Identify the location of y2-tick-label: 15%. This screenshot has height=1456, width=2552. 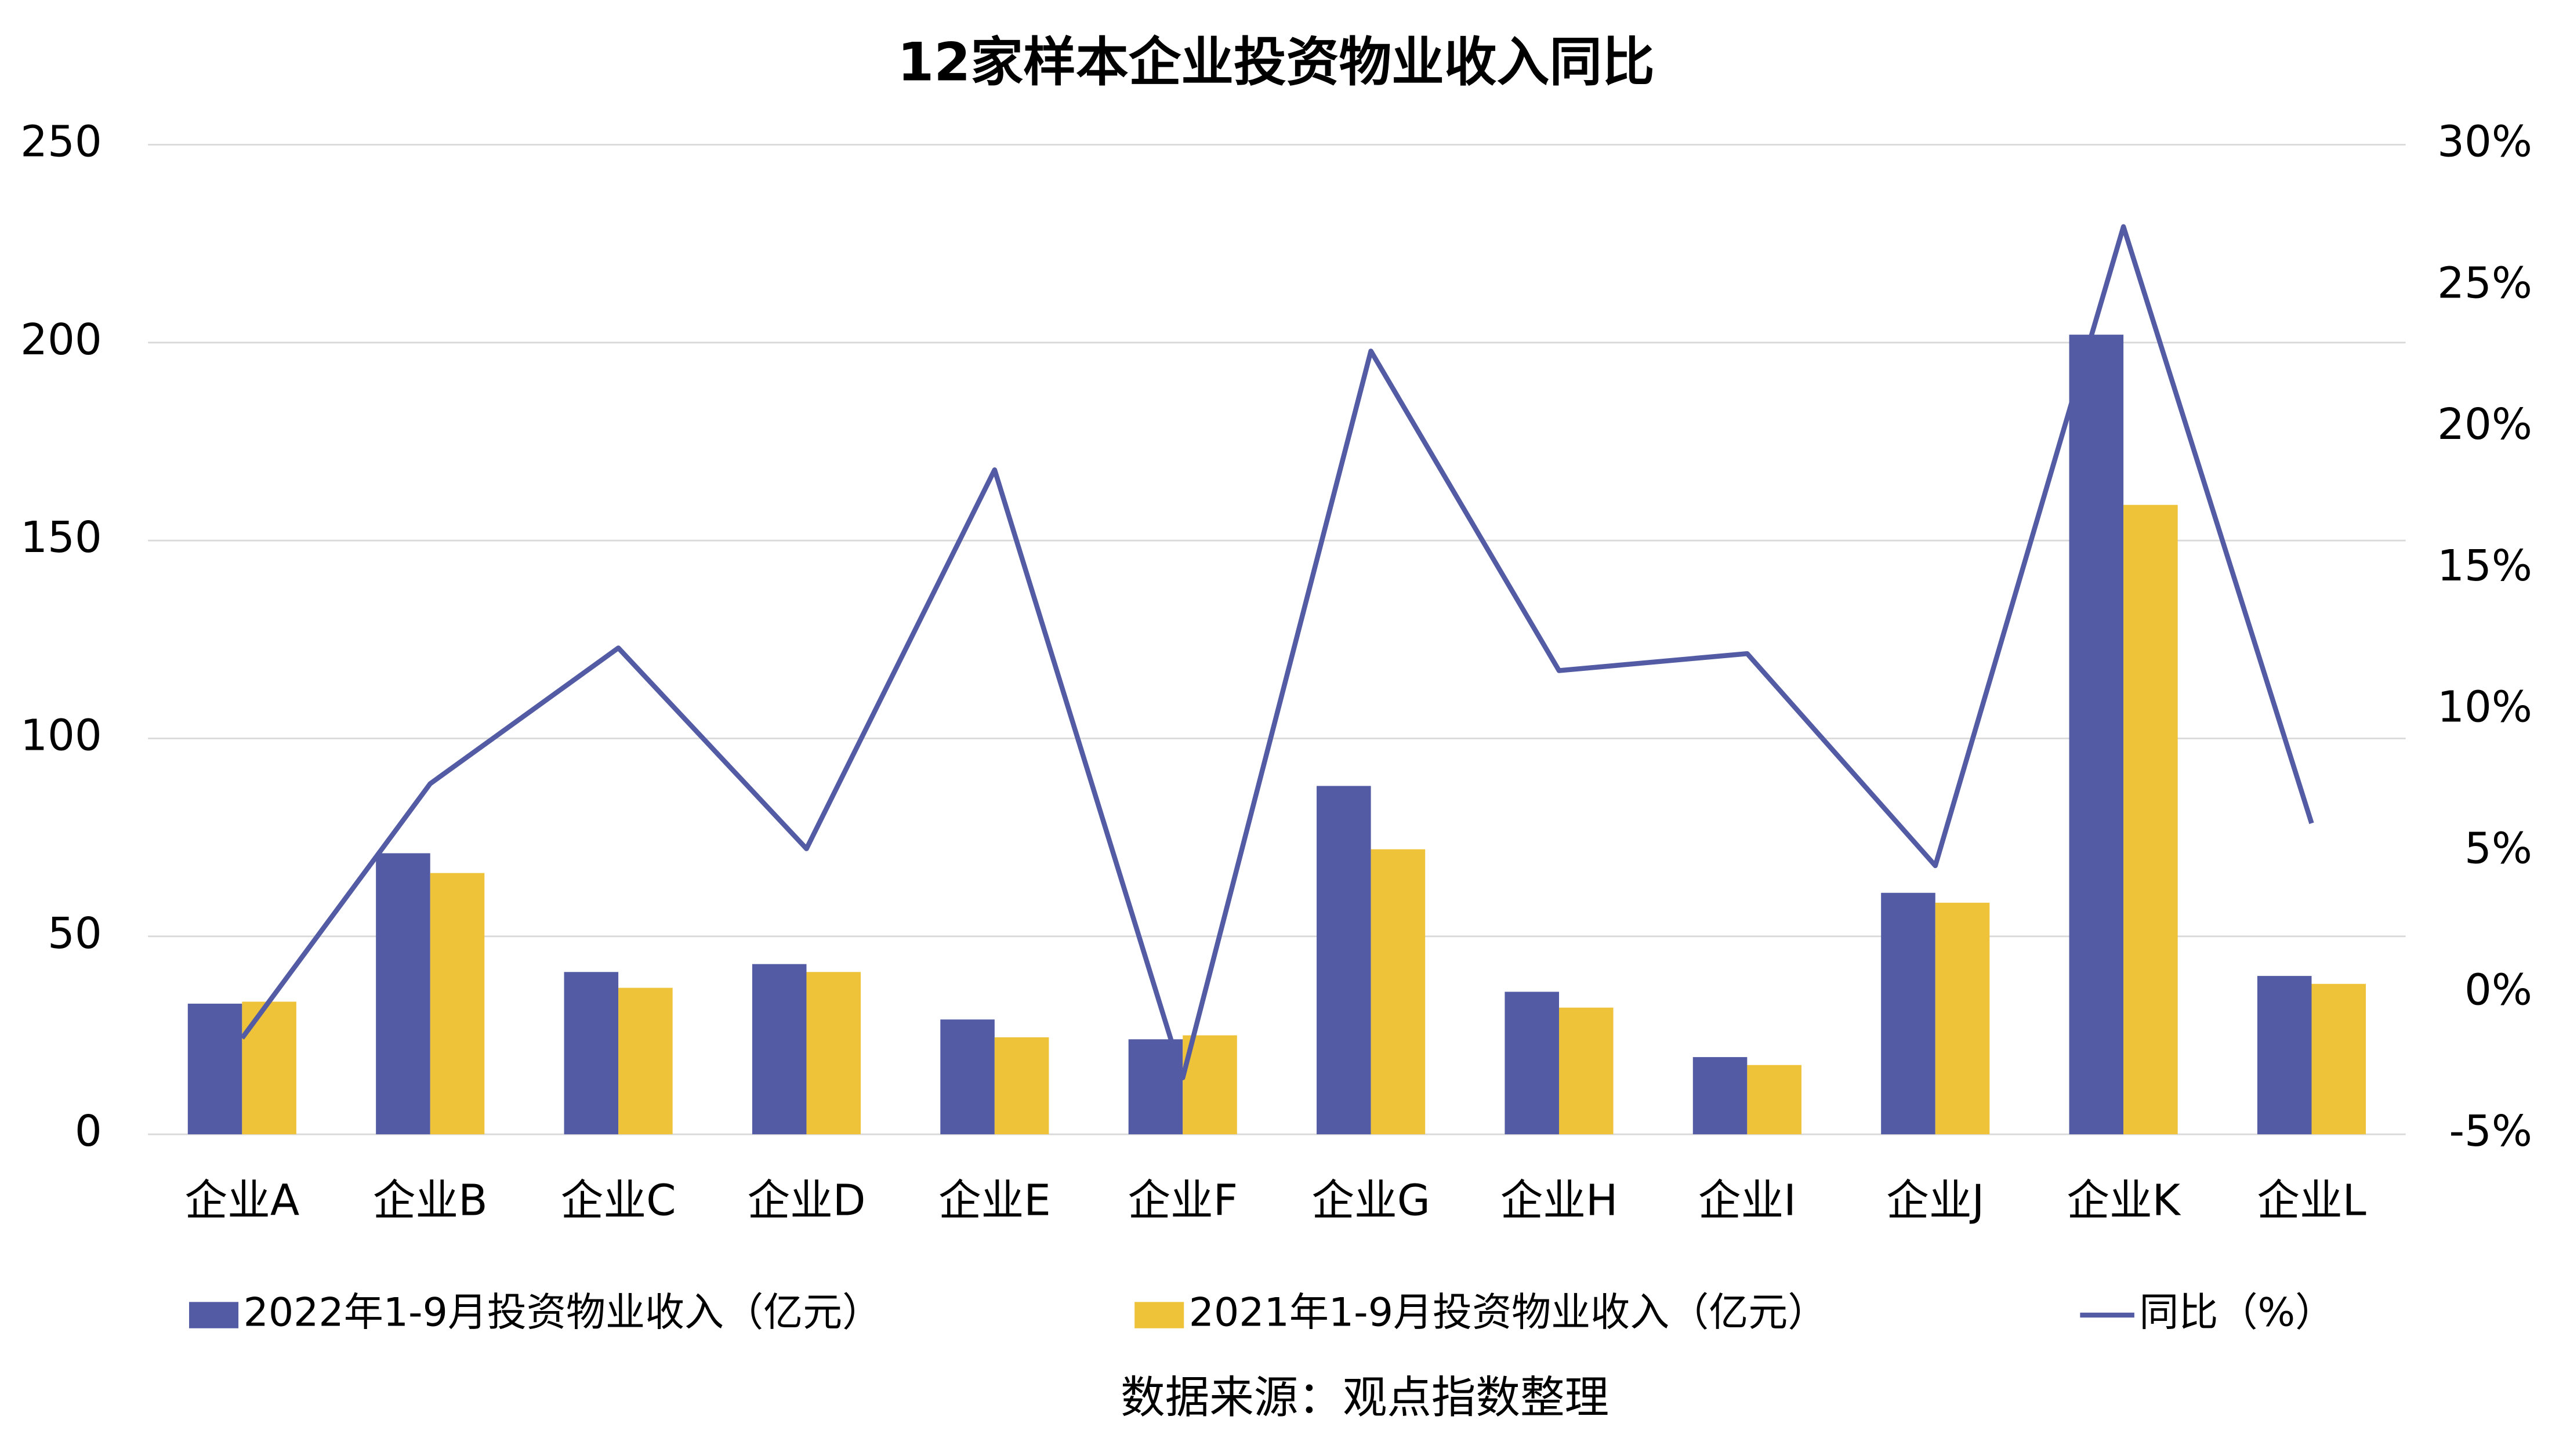
(2484, 566).